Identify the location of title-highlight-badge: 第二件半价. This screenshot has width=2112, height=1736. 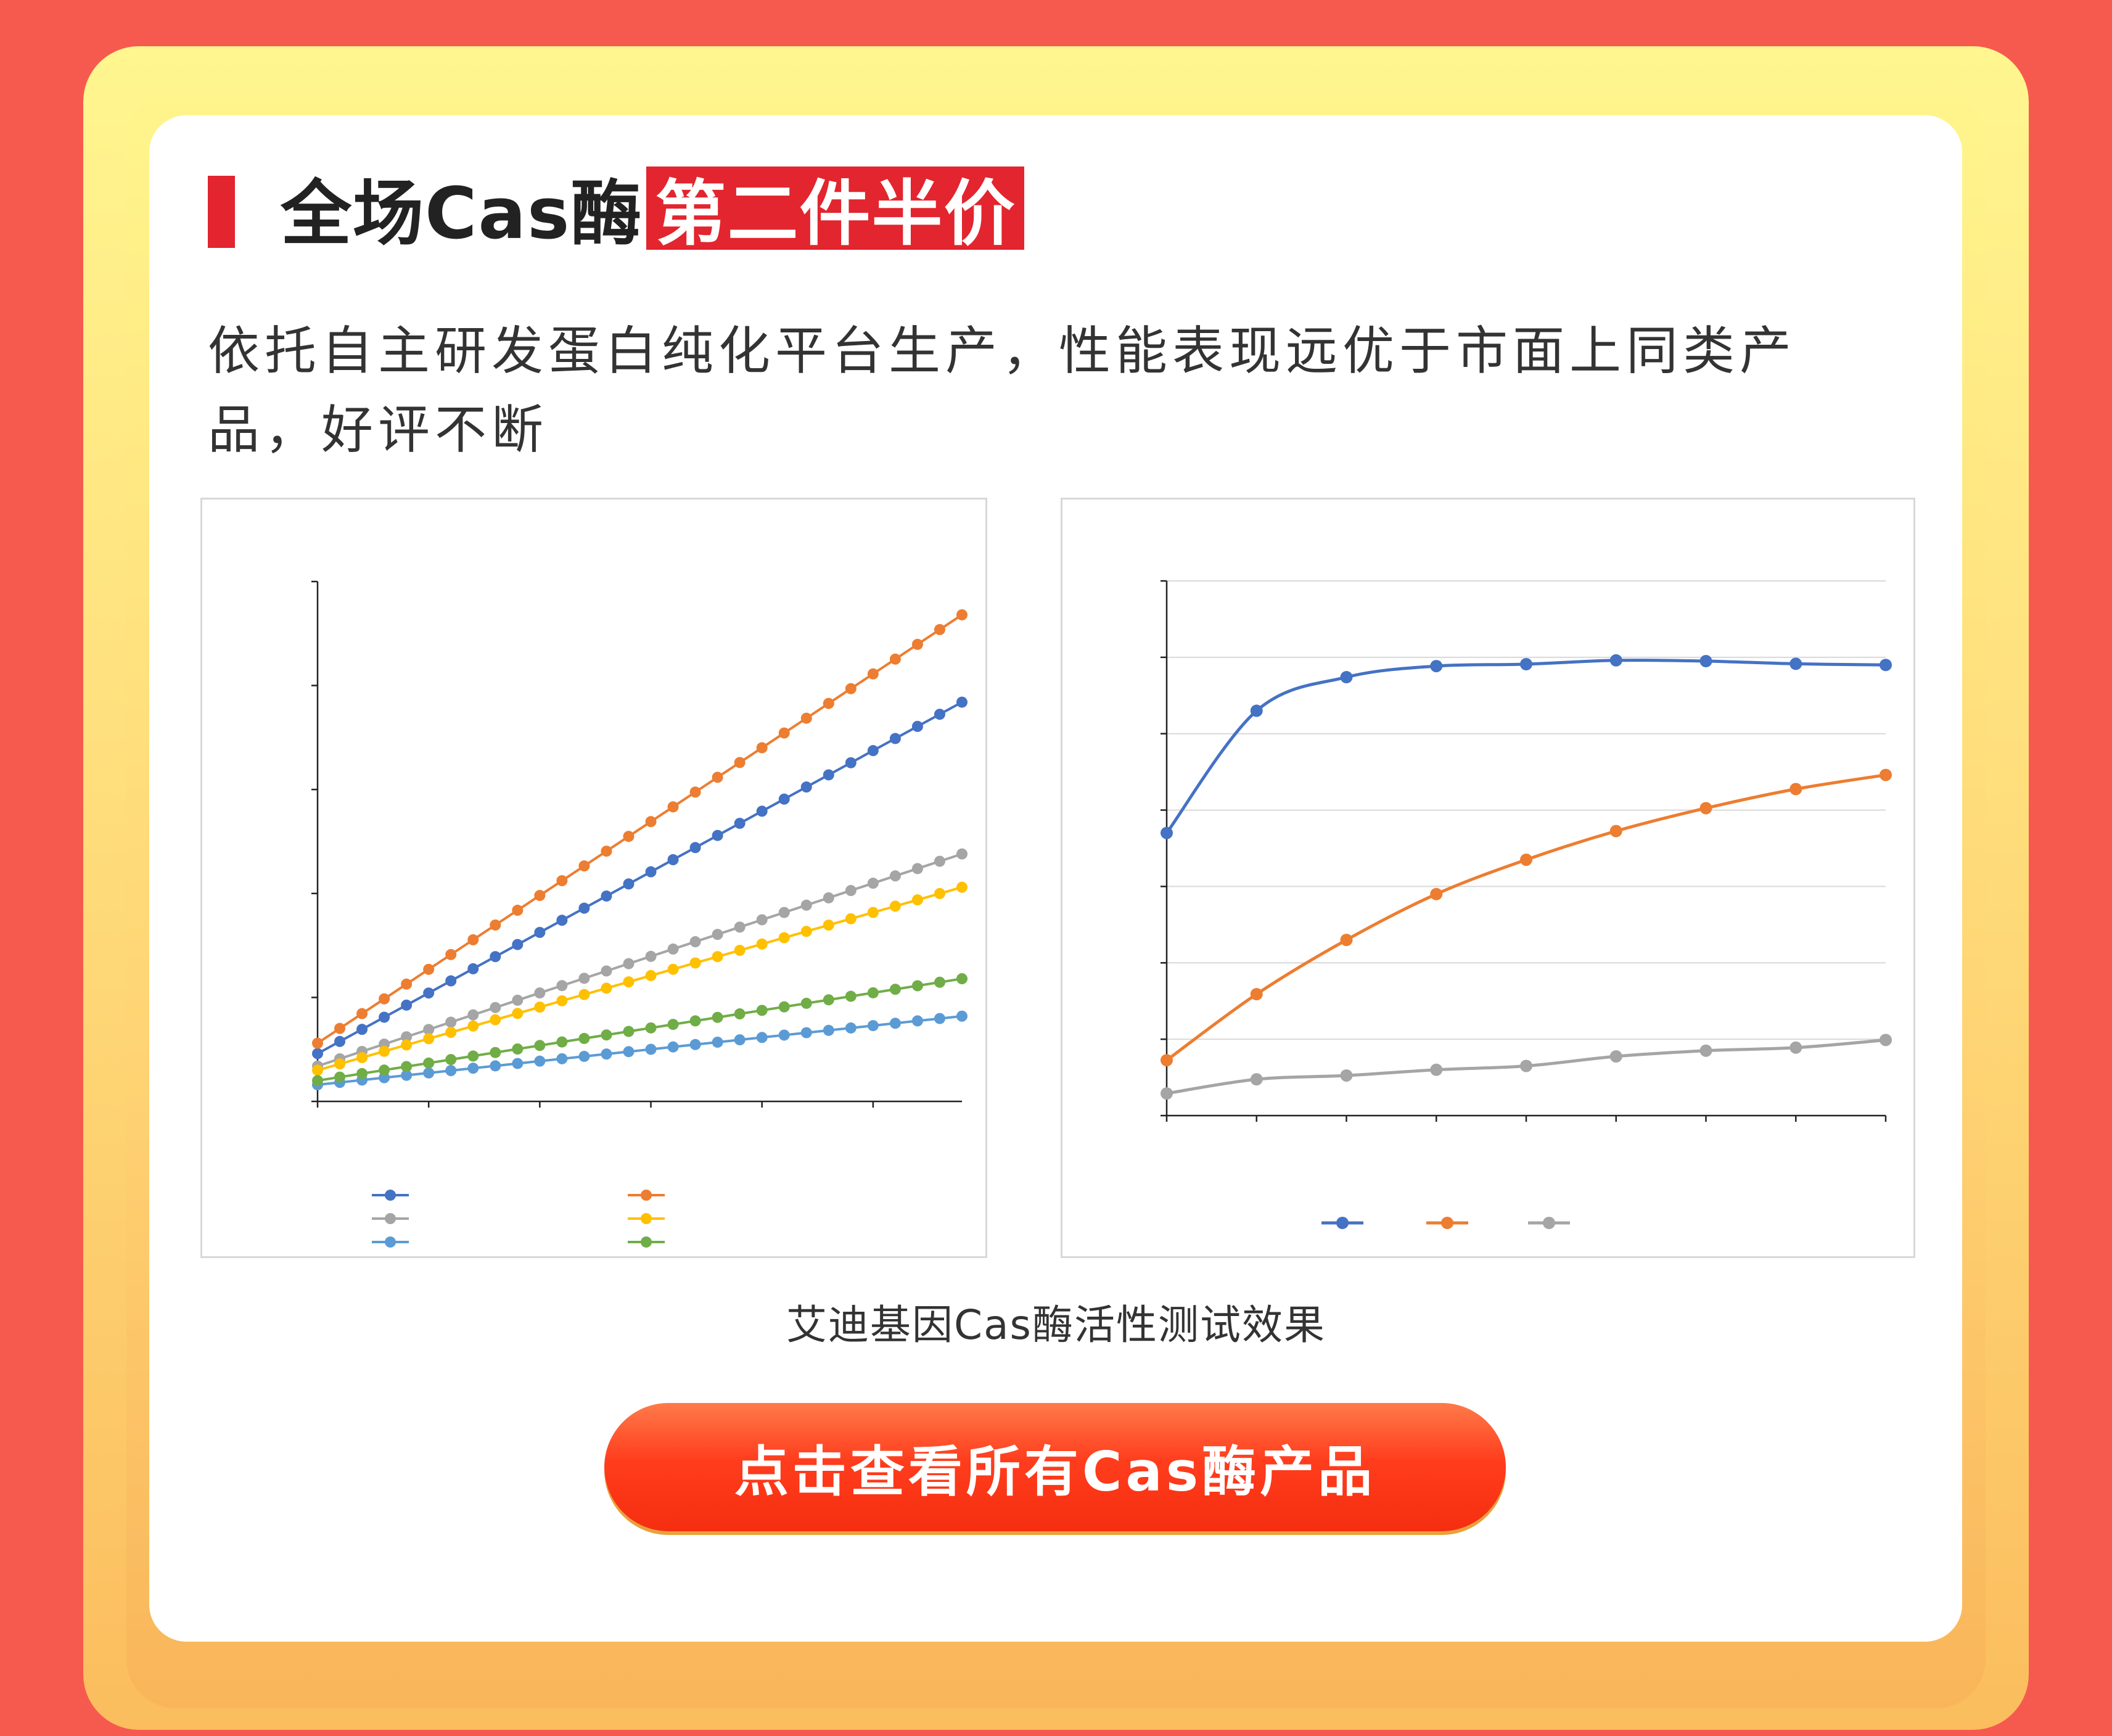
(835, 210).